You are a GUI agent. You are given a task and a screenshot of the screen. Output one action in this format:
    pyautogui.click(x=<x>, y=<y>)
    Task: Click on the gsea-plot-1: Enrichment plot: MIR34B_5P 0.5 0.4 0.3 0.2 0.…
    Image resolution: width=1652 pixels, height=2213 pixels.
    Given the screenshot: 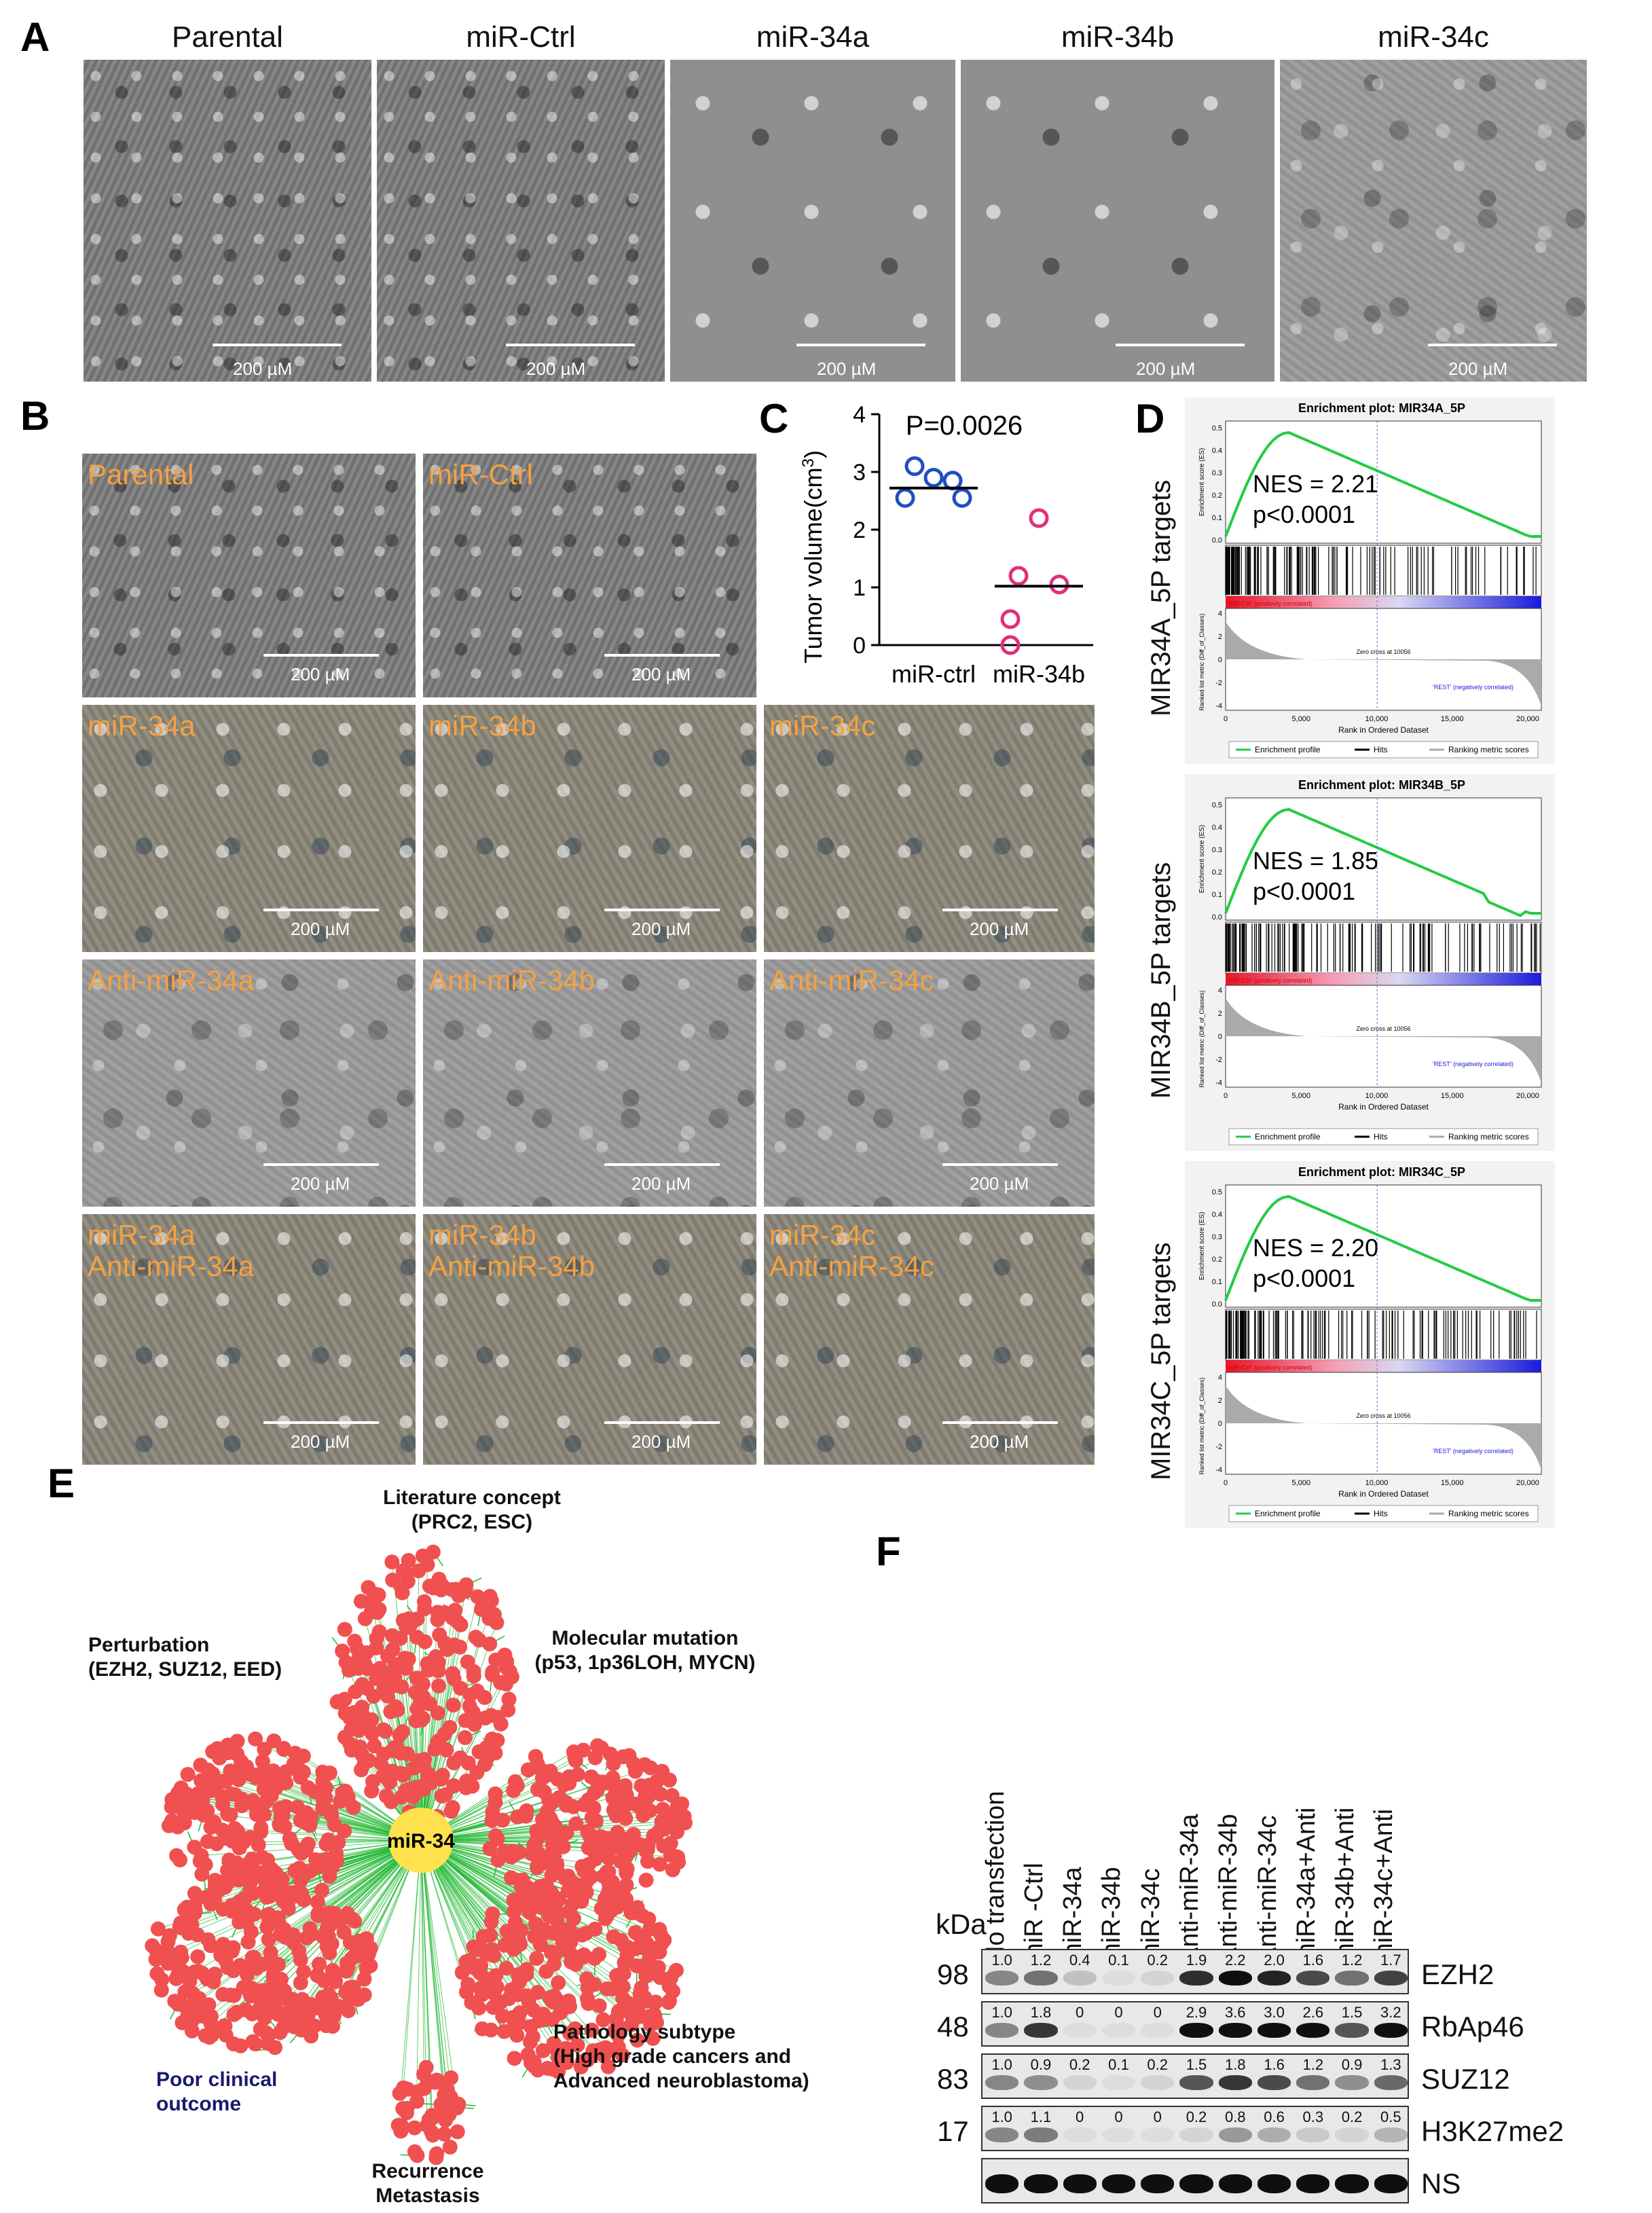 What is the action you would take?
    pyautogui.click(x=1370, y=962)
    